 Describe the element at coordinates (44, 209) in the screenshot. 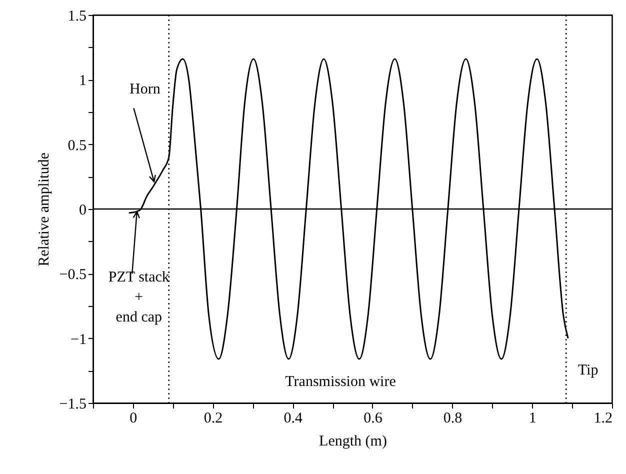

I see `y-axis-title: Relative amplitude` at that location.